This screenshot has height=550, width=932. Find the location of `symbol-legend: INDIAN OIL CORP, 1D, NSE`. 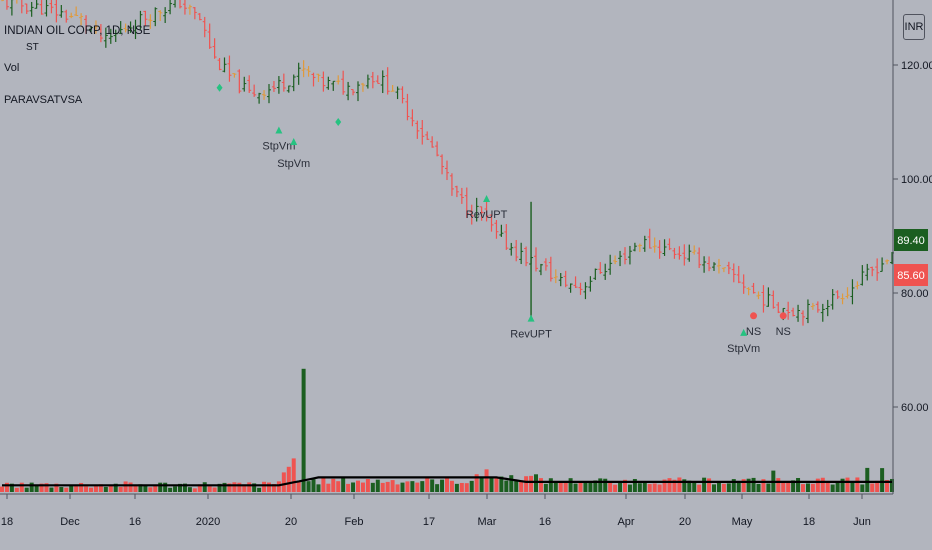

symbol-legend: INDIAN OIL CORP, 1D, NSE is located at coordinates (77, 31).